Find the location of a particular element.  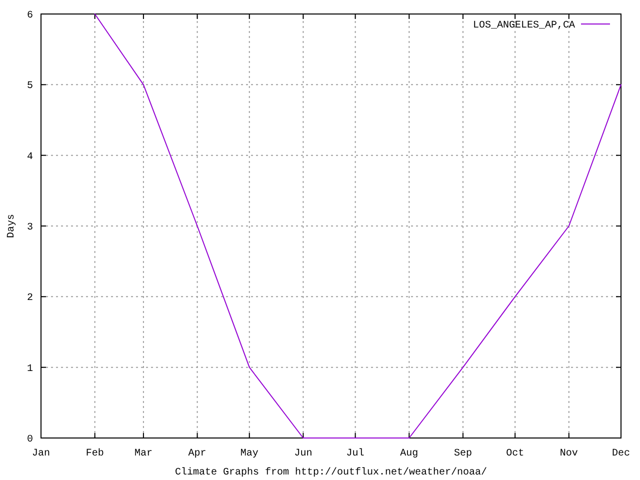

x-tick-label: Mar is located at coordinates (143, 454).